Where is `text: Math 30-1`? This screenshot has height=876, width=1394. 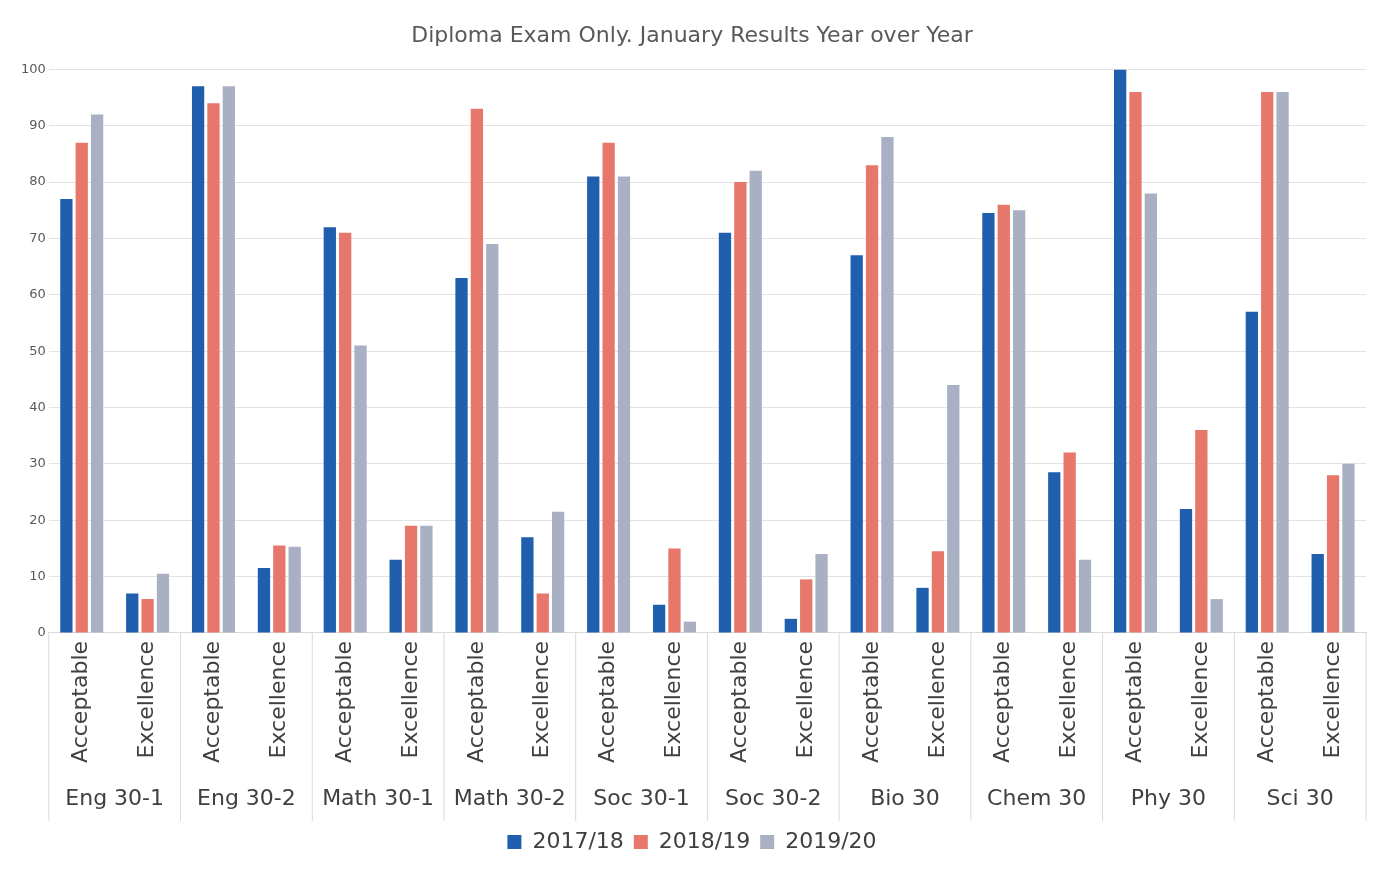
text: Math 30-1 is located at coordinates (378, 797).